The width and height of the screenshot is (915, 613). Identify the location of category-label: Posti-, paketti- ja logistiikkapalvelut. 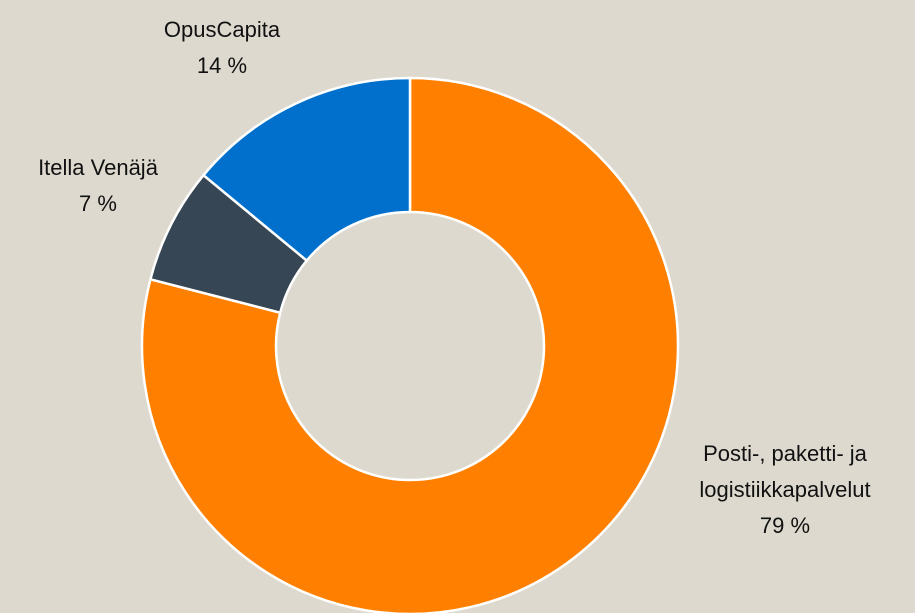
(785, 471).